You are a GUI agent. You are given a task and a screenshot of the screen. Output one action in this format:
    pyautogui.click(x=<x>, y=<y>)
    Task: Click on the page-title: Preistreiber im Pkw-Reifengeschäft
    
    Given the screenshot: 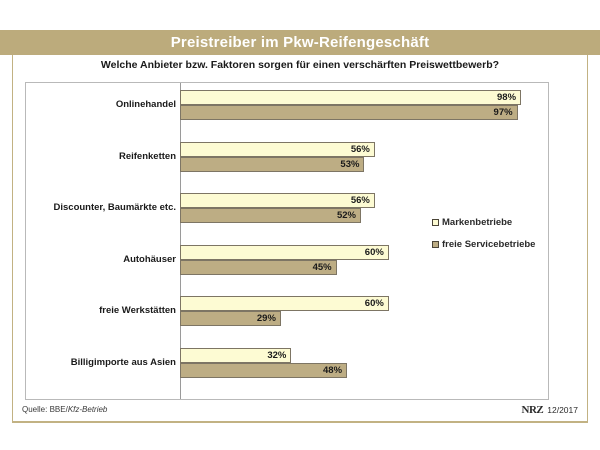 What is the action you would take?
    pyautogui.click(x=300, y=42)
    